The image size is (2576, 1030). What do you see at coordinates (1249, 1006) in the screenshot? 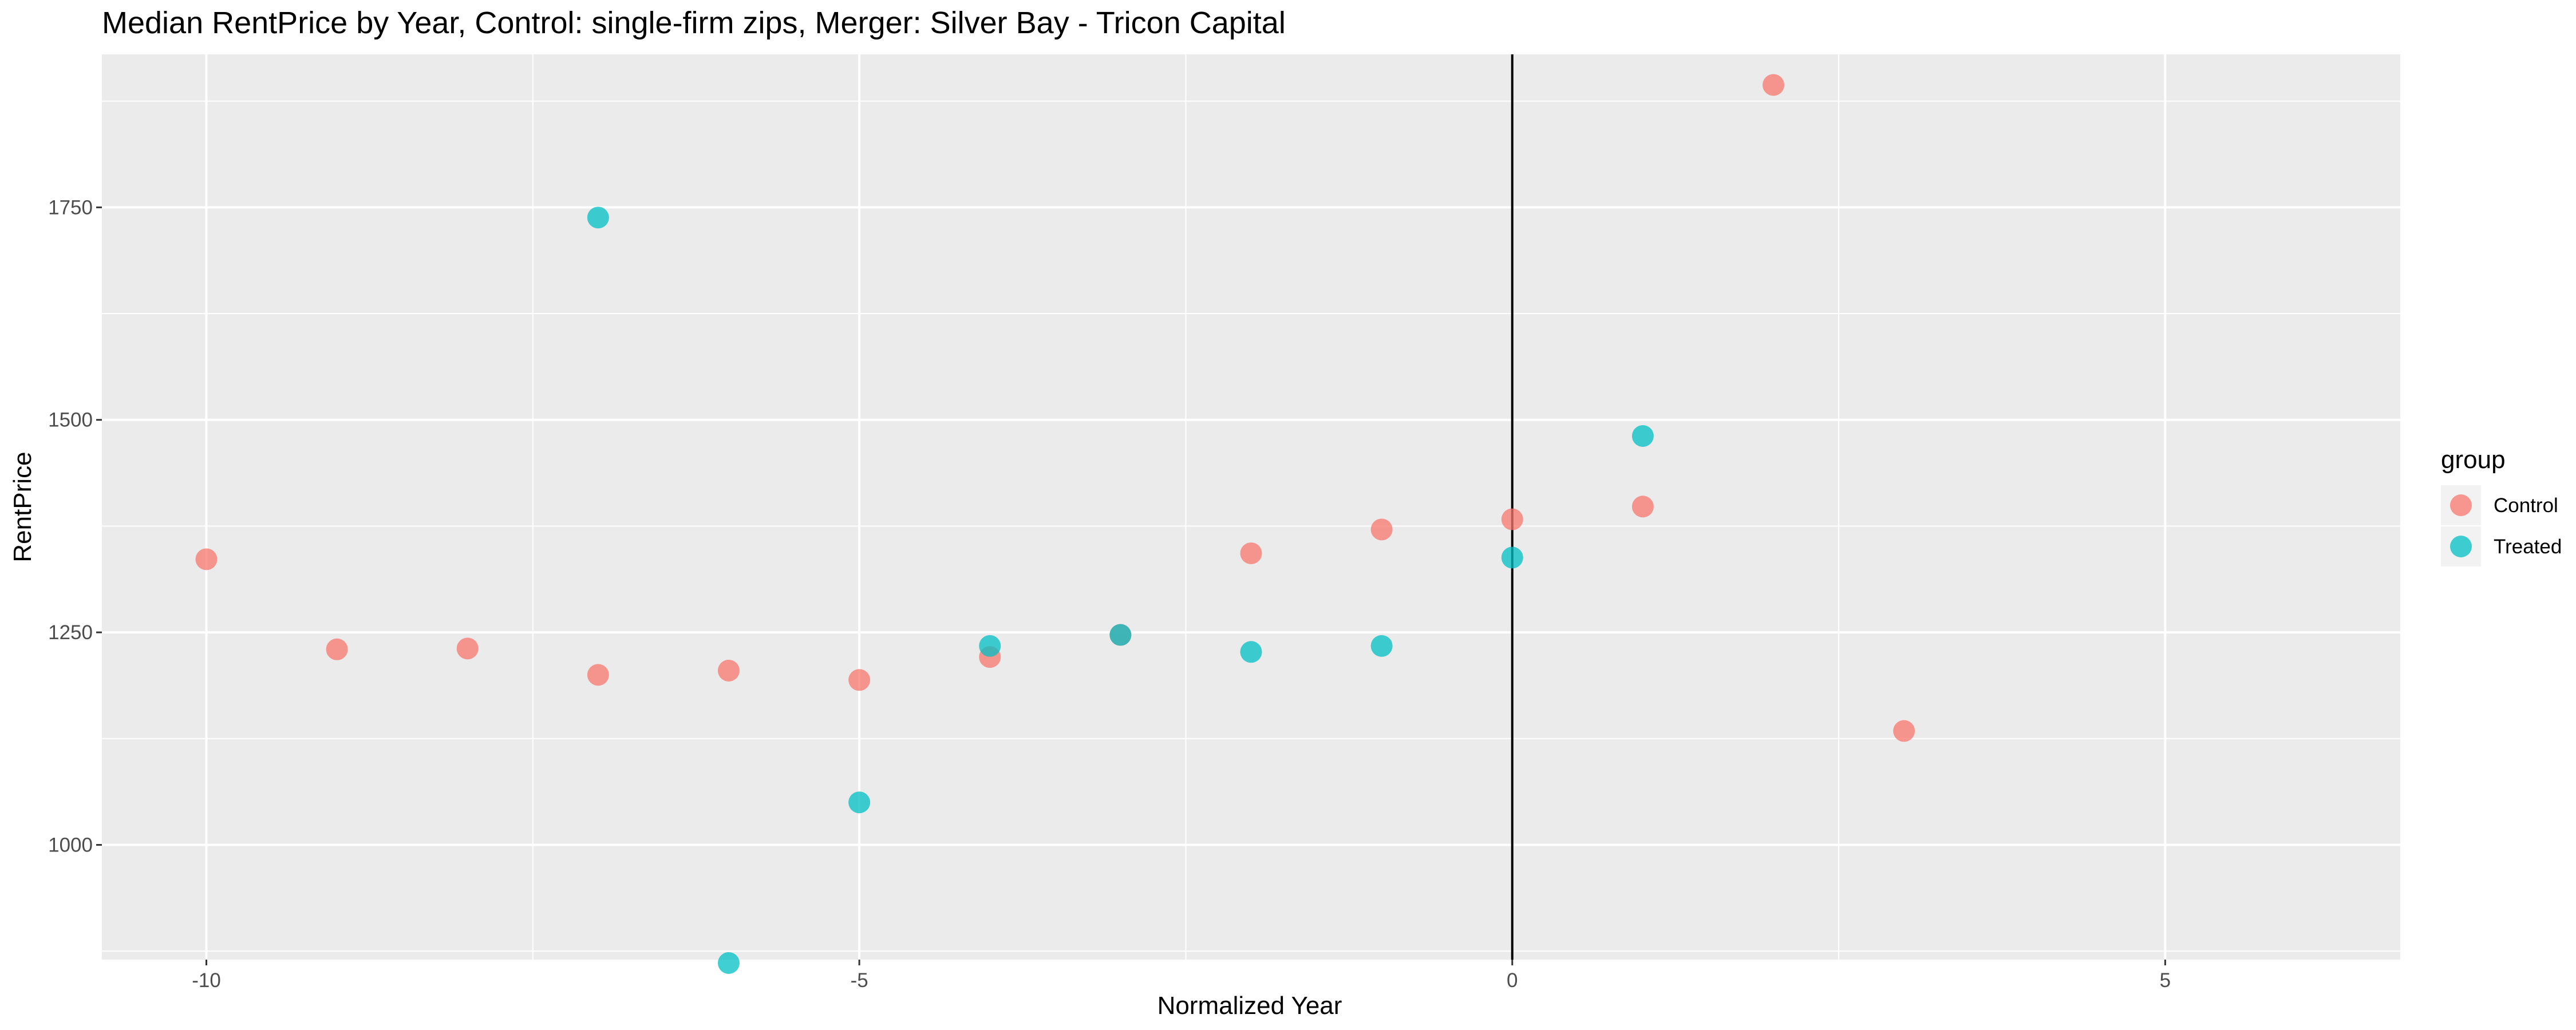
I see `x-axis-title: Normalized Year` at bounding box center [1249, 1006].